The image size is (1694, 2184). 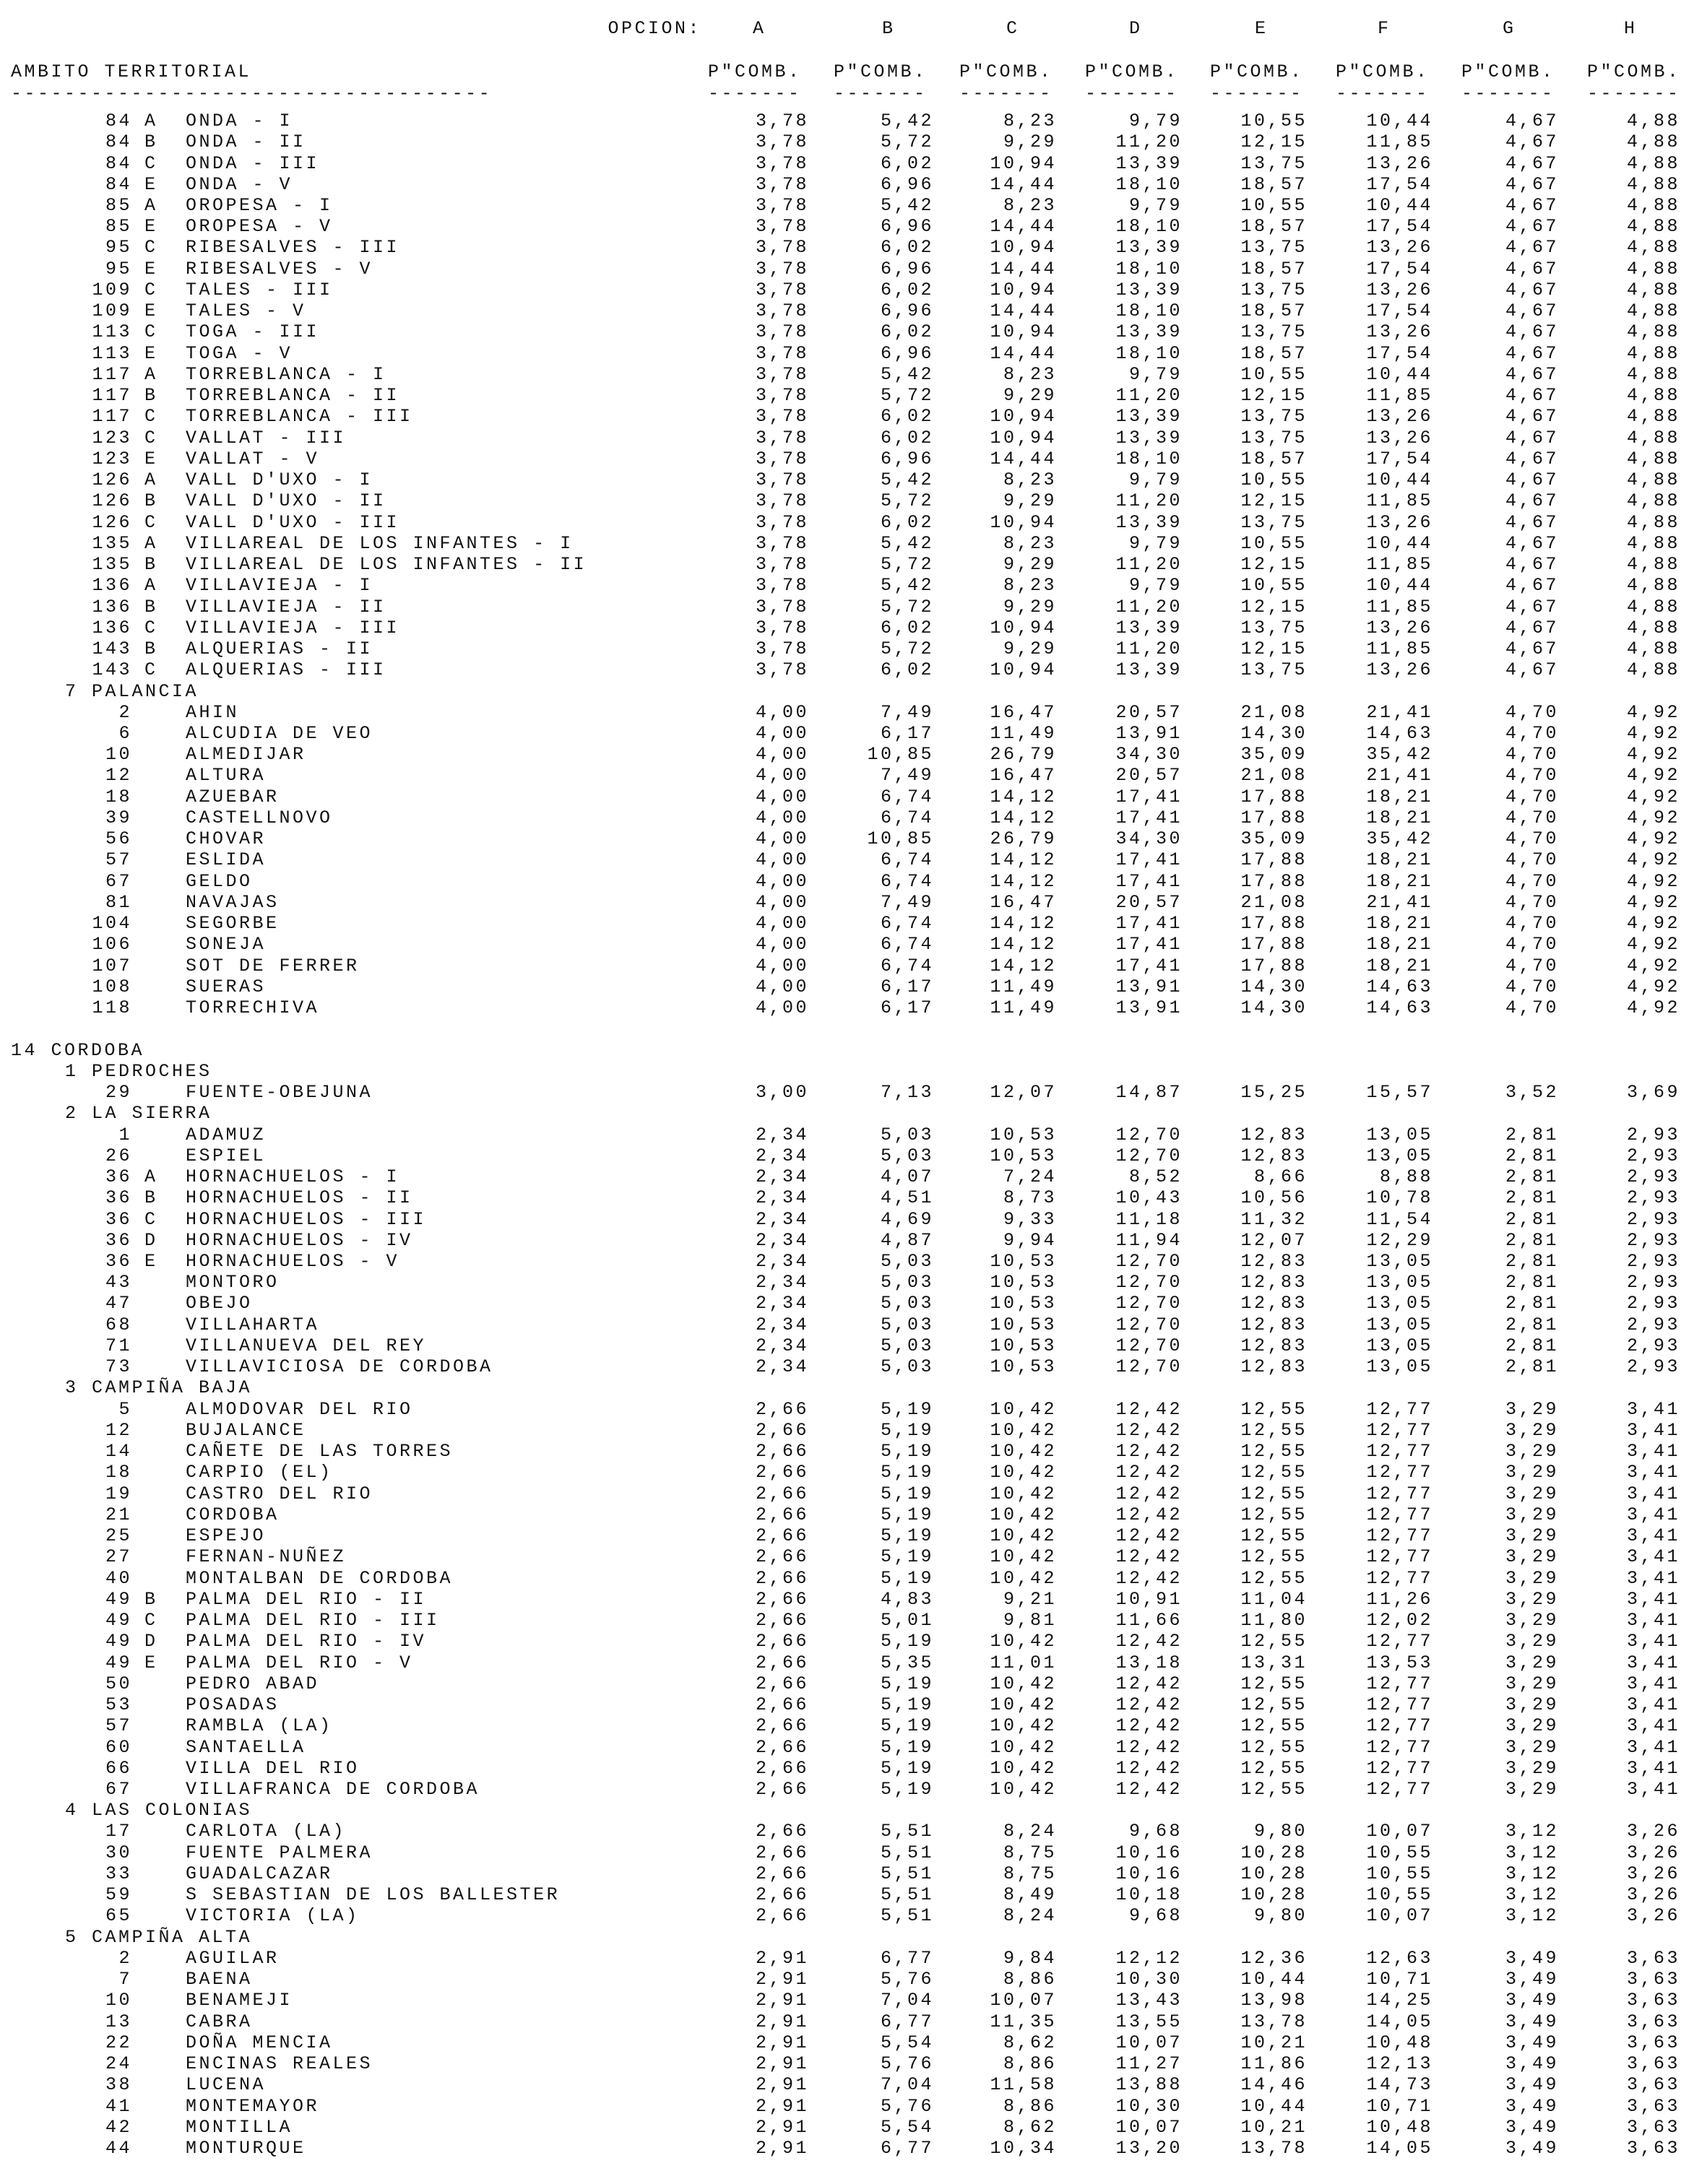 What do you see at coordinates (782, 1092) in the screenshot?
I see `value-a: 3,00` at bounding box center [782, 1092].